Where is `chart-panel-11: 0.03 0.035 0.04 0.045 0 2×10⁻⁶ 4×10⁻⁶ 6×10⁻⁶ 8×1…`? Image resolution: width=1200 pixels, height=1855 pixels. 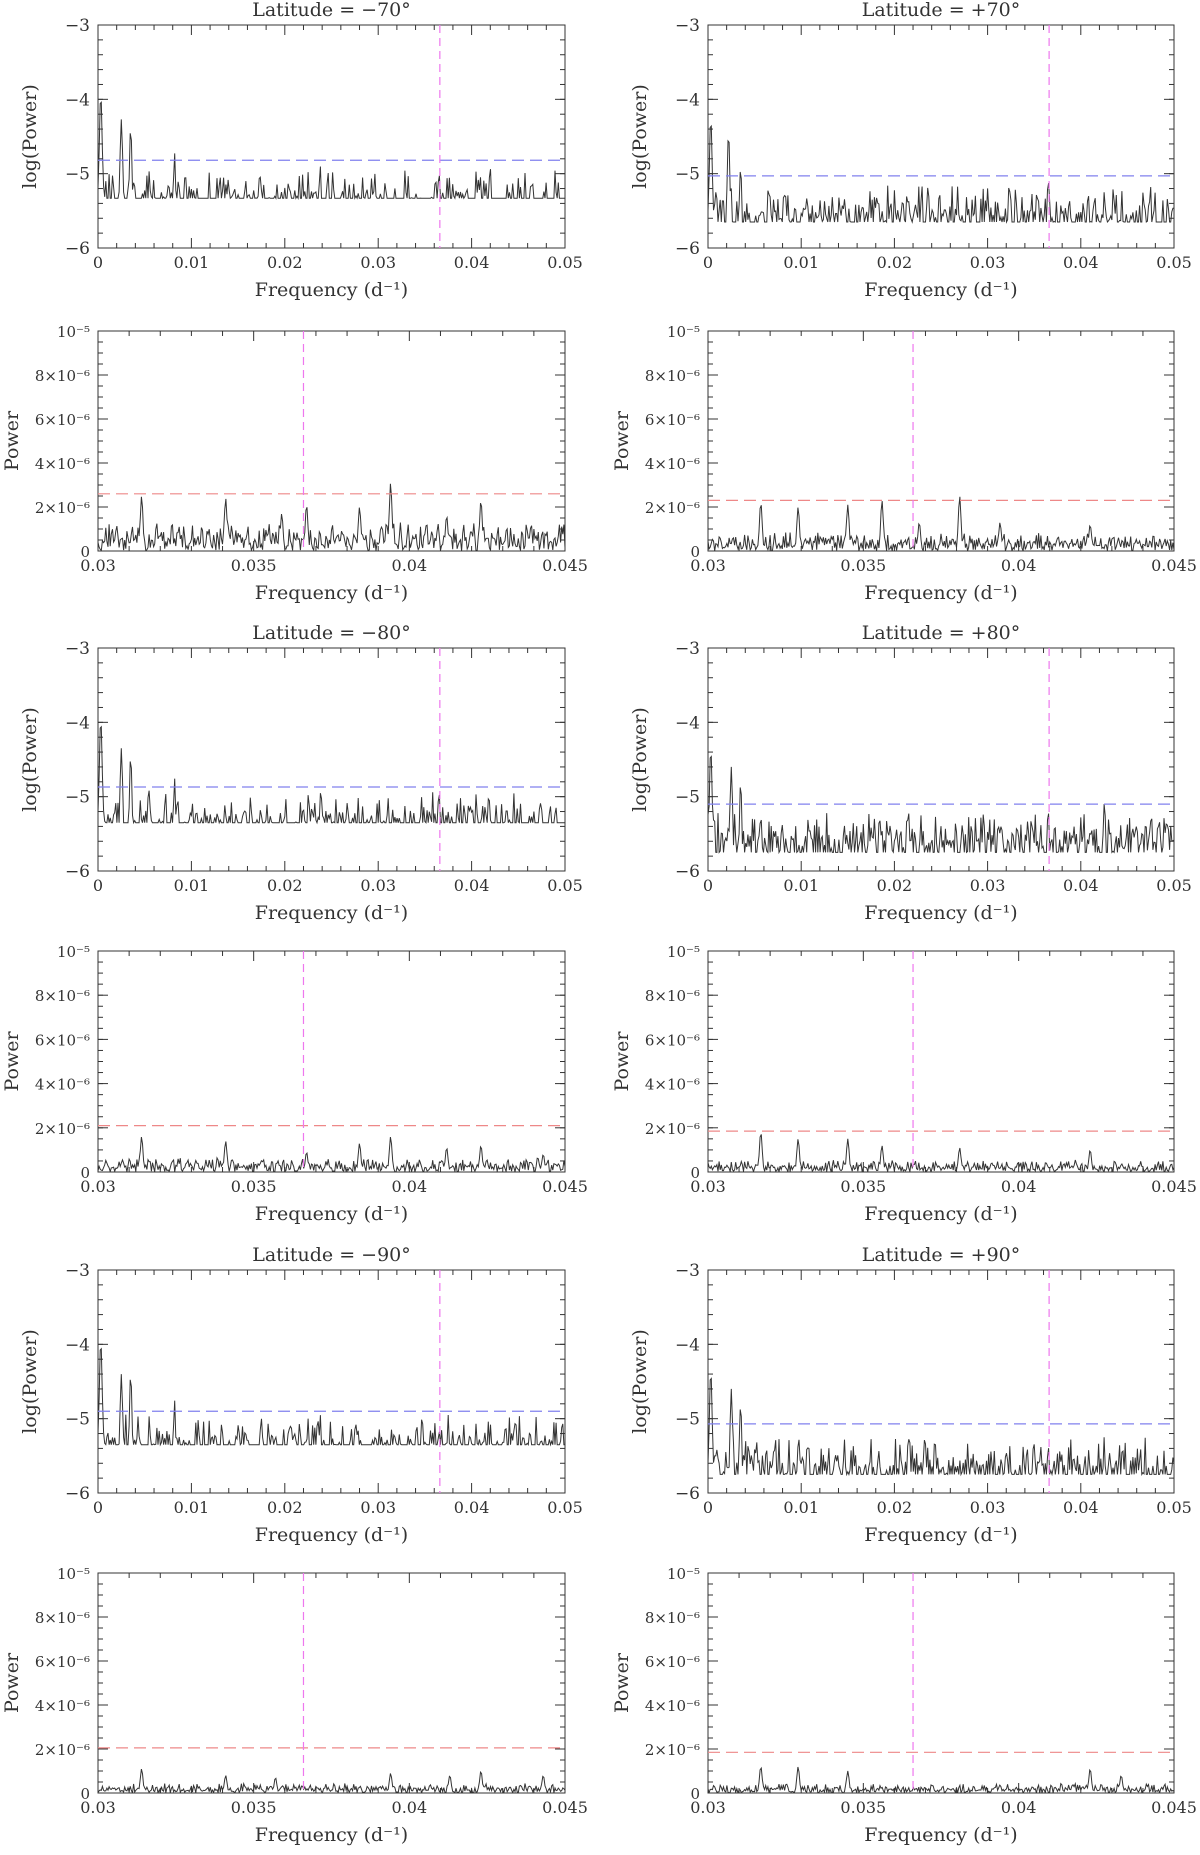
chart-panel-11: 0.03 0.035 0.04 0.045 0 2×10⁻⁶ 4×10⁻⁶ 6×10⁻⁶ 8×1… is located at coordinates (904, 1705).